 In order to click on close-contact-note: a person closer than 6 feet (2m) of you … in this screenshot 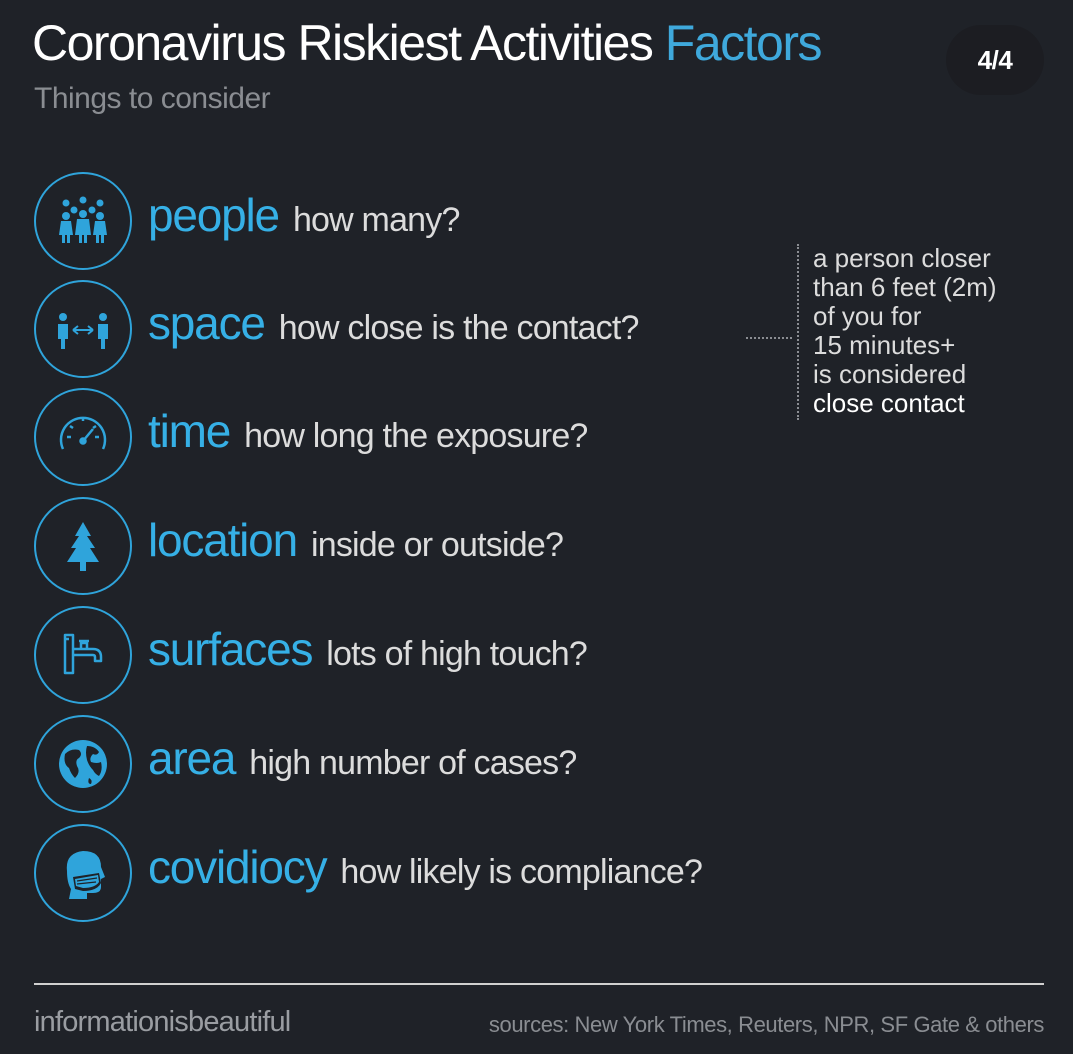, I will do `click(917, 332)`.